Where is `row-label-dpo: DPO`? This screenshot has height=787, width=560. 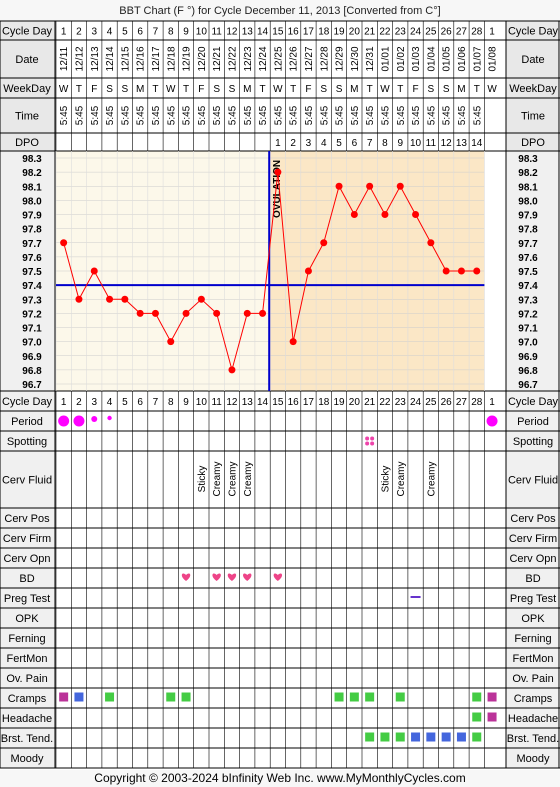
row-label-dpo: DPO is located at coordinates (27, 143).